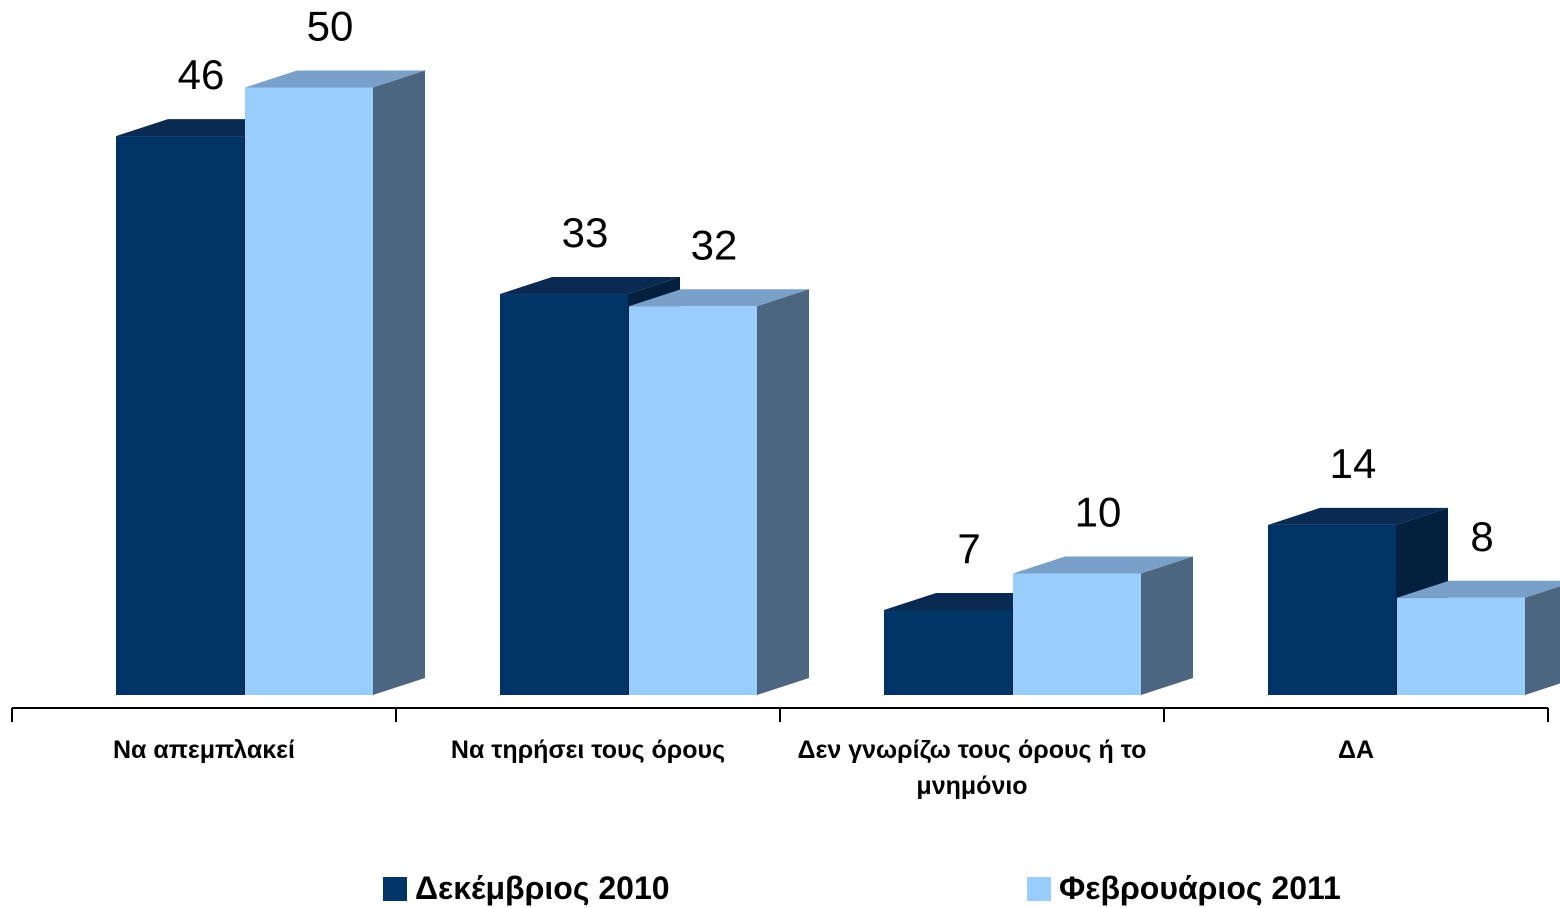 This screenshot has height=908, width=1560. What do you see at coordinates (585, 232) in the screenshot?
I see `value-label: 33` at bounding box center [585, 232].